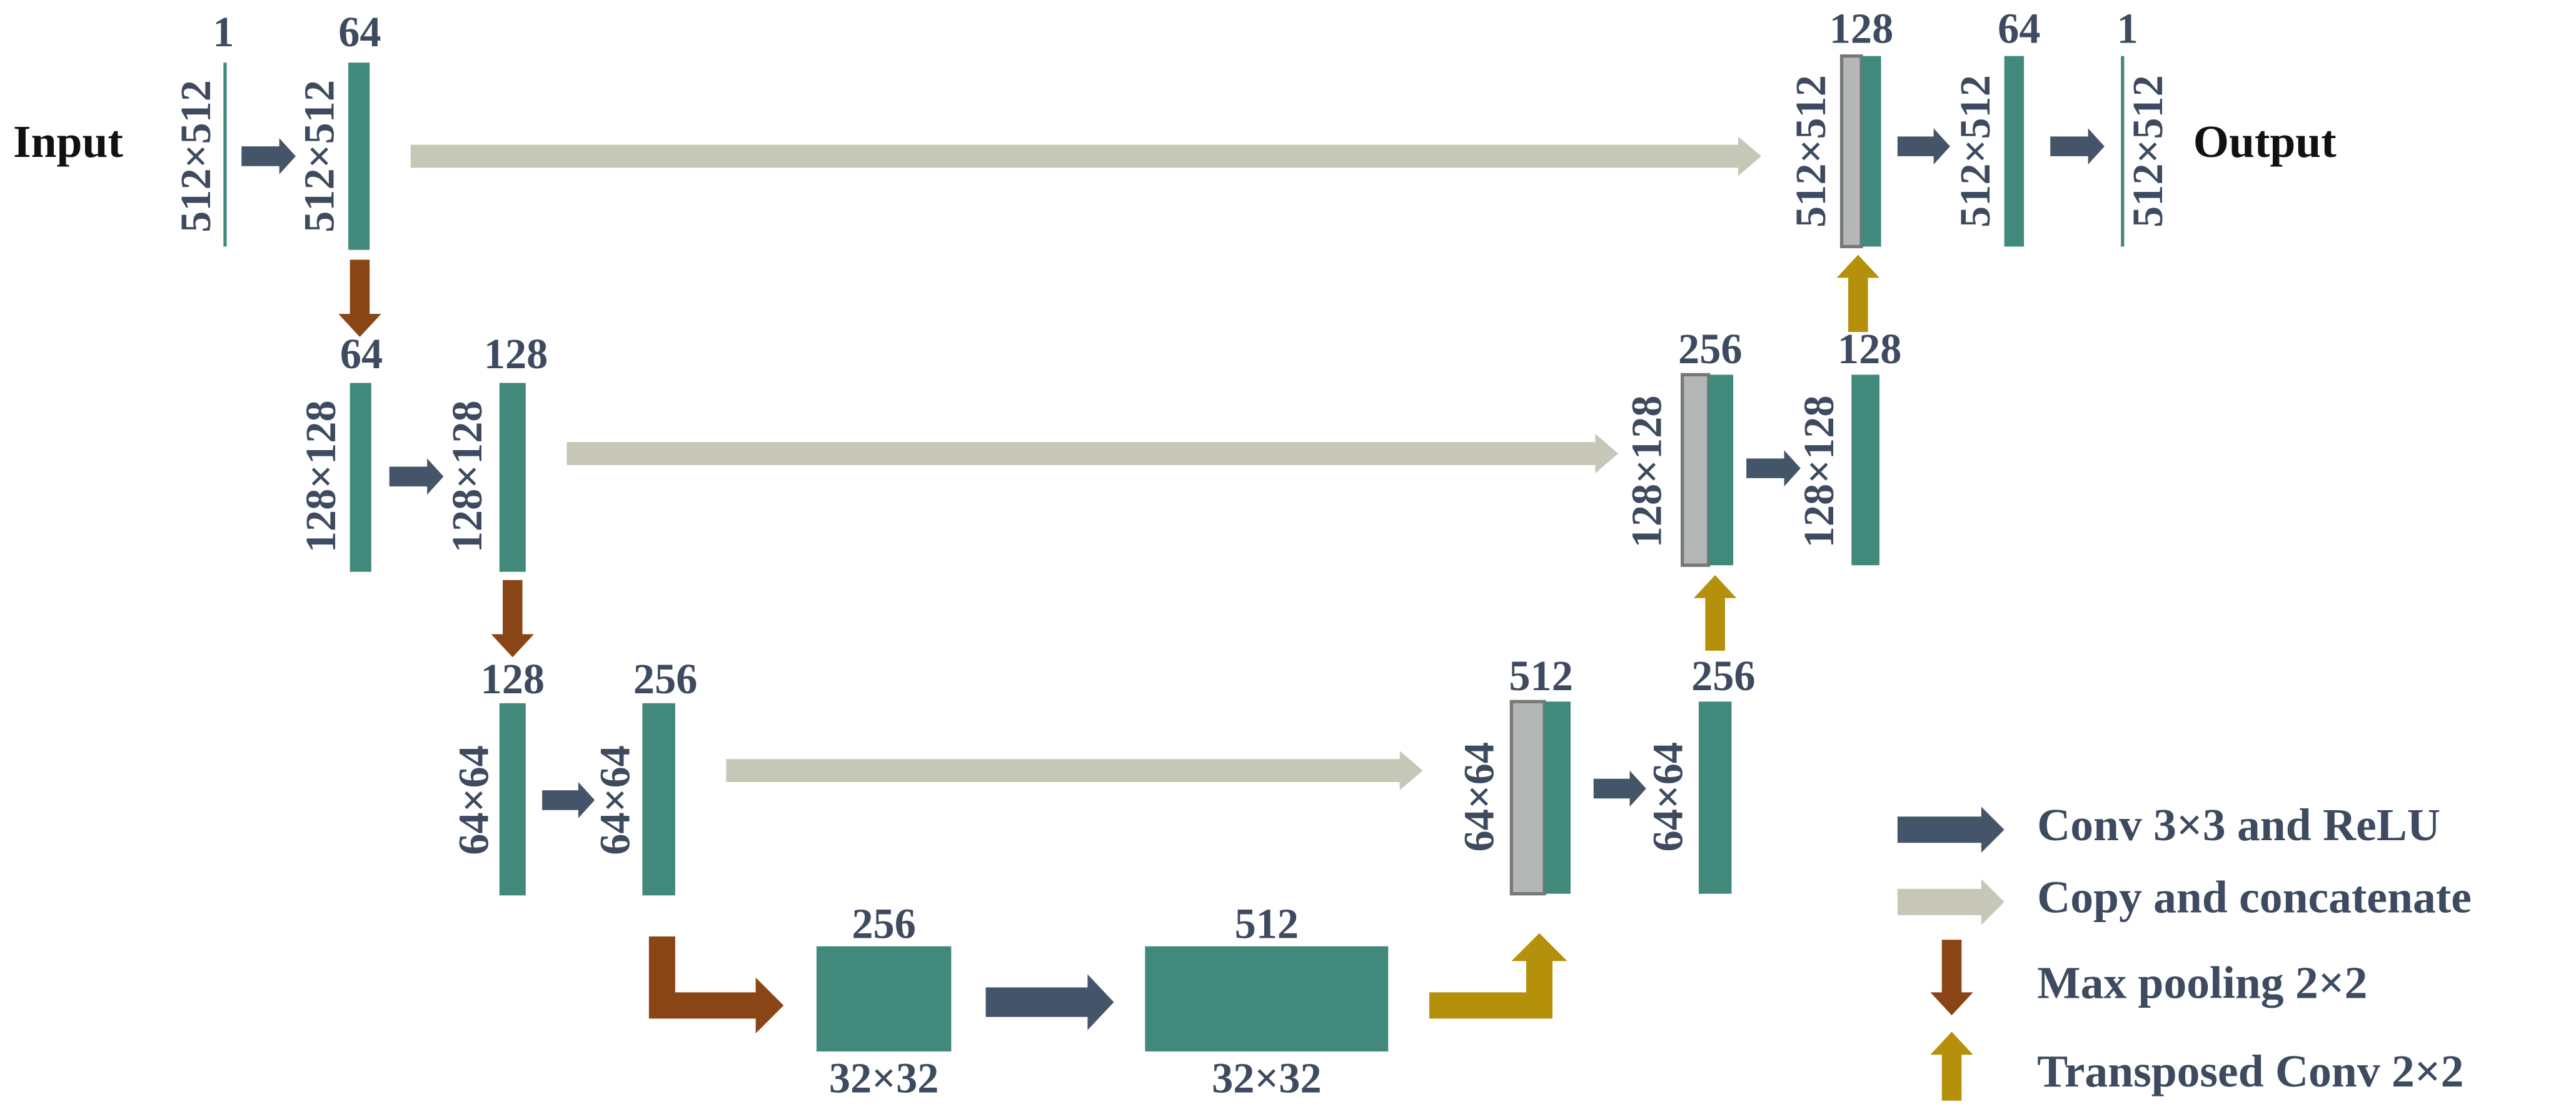 This screenshot has height=1119, width=2576. Describe the element at coordinates (2238, 824) in the screenshot. I see `legend-label: Conv 3×3 and ReLU` at that location.